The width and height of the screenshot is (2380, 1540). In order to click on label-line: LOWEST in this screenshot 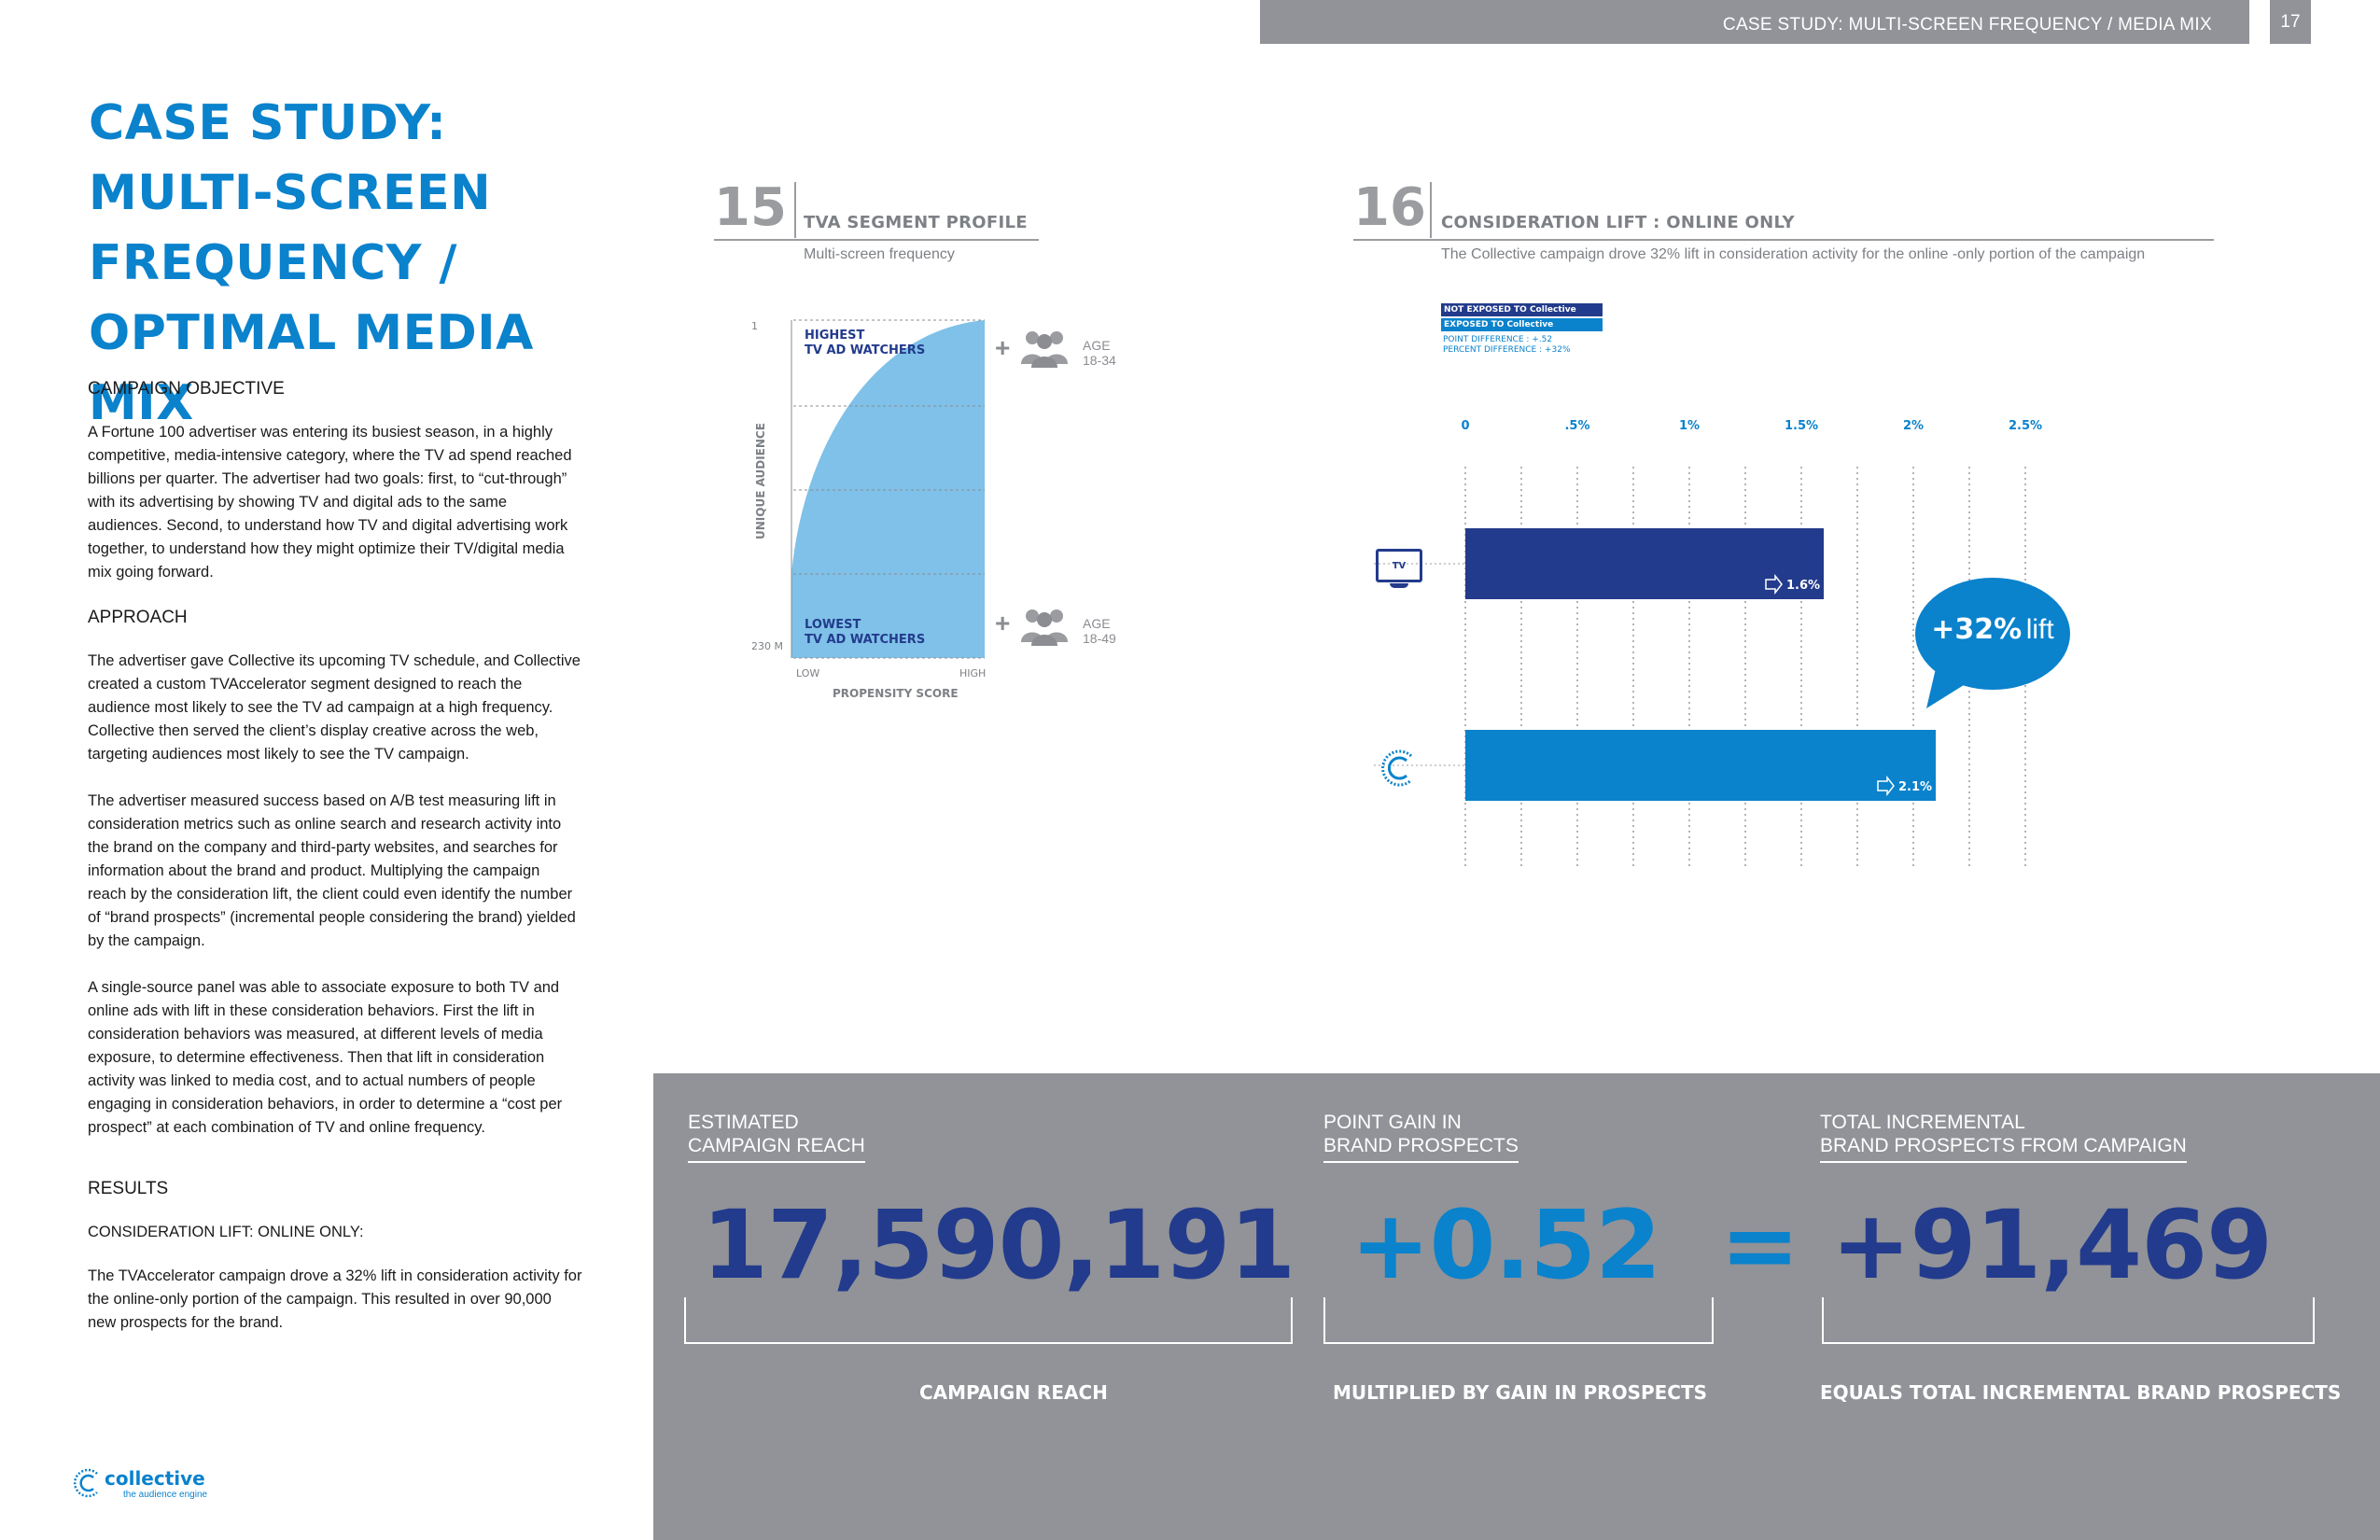, I will do `click(833, 625)`.